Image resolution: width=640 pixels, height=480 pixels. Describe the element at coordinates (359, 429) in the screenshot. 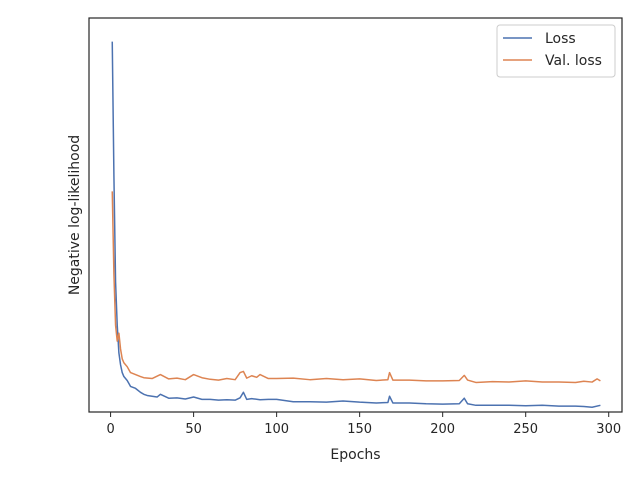

I see `x-tick-label: 150` at that location.